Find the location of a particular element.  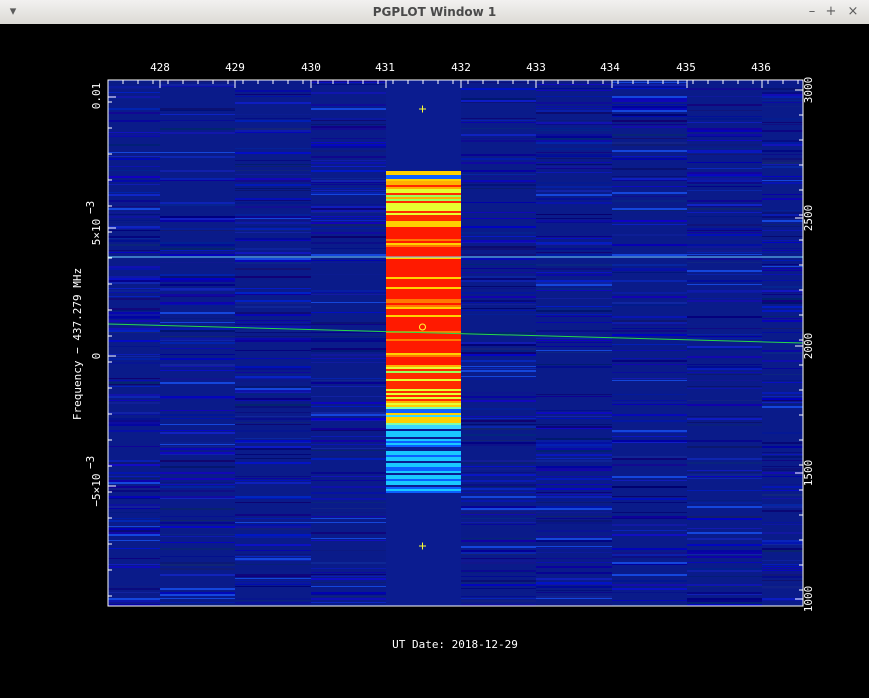

plus-marker-top is located at coordinates (422, 109).